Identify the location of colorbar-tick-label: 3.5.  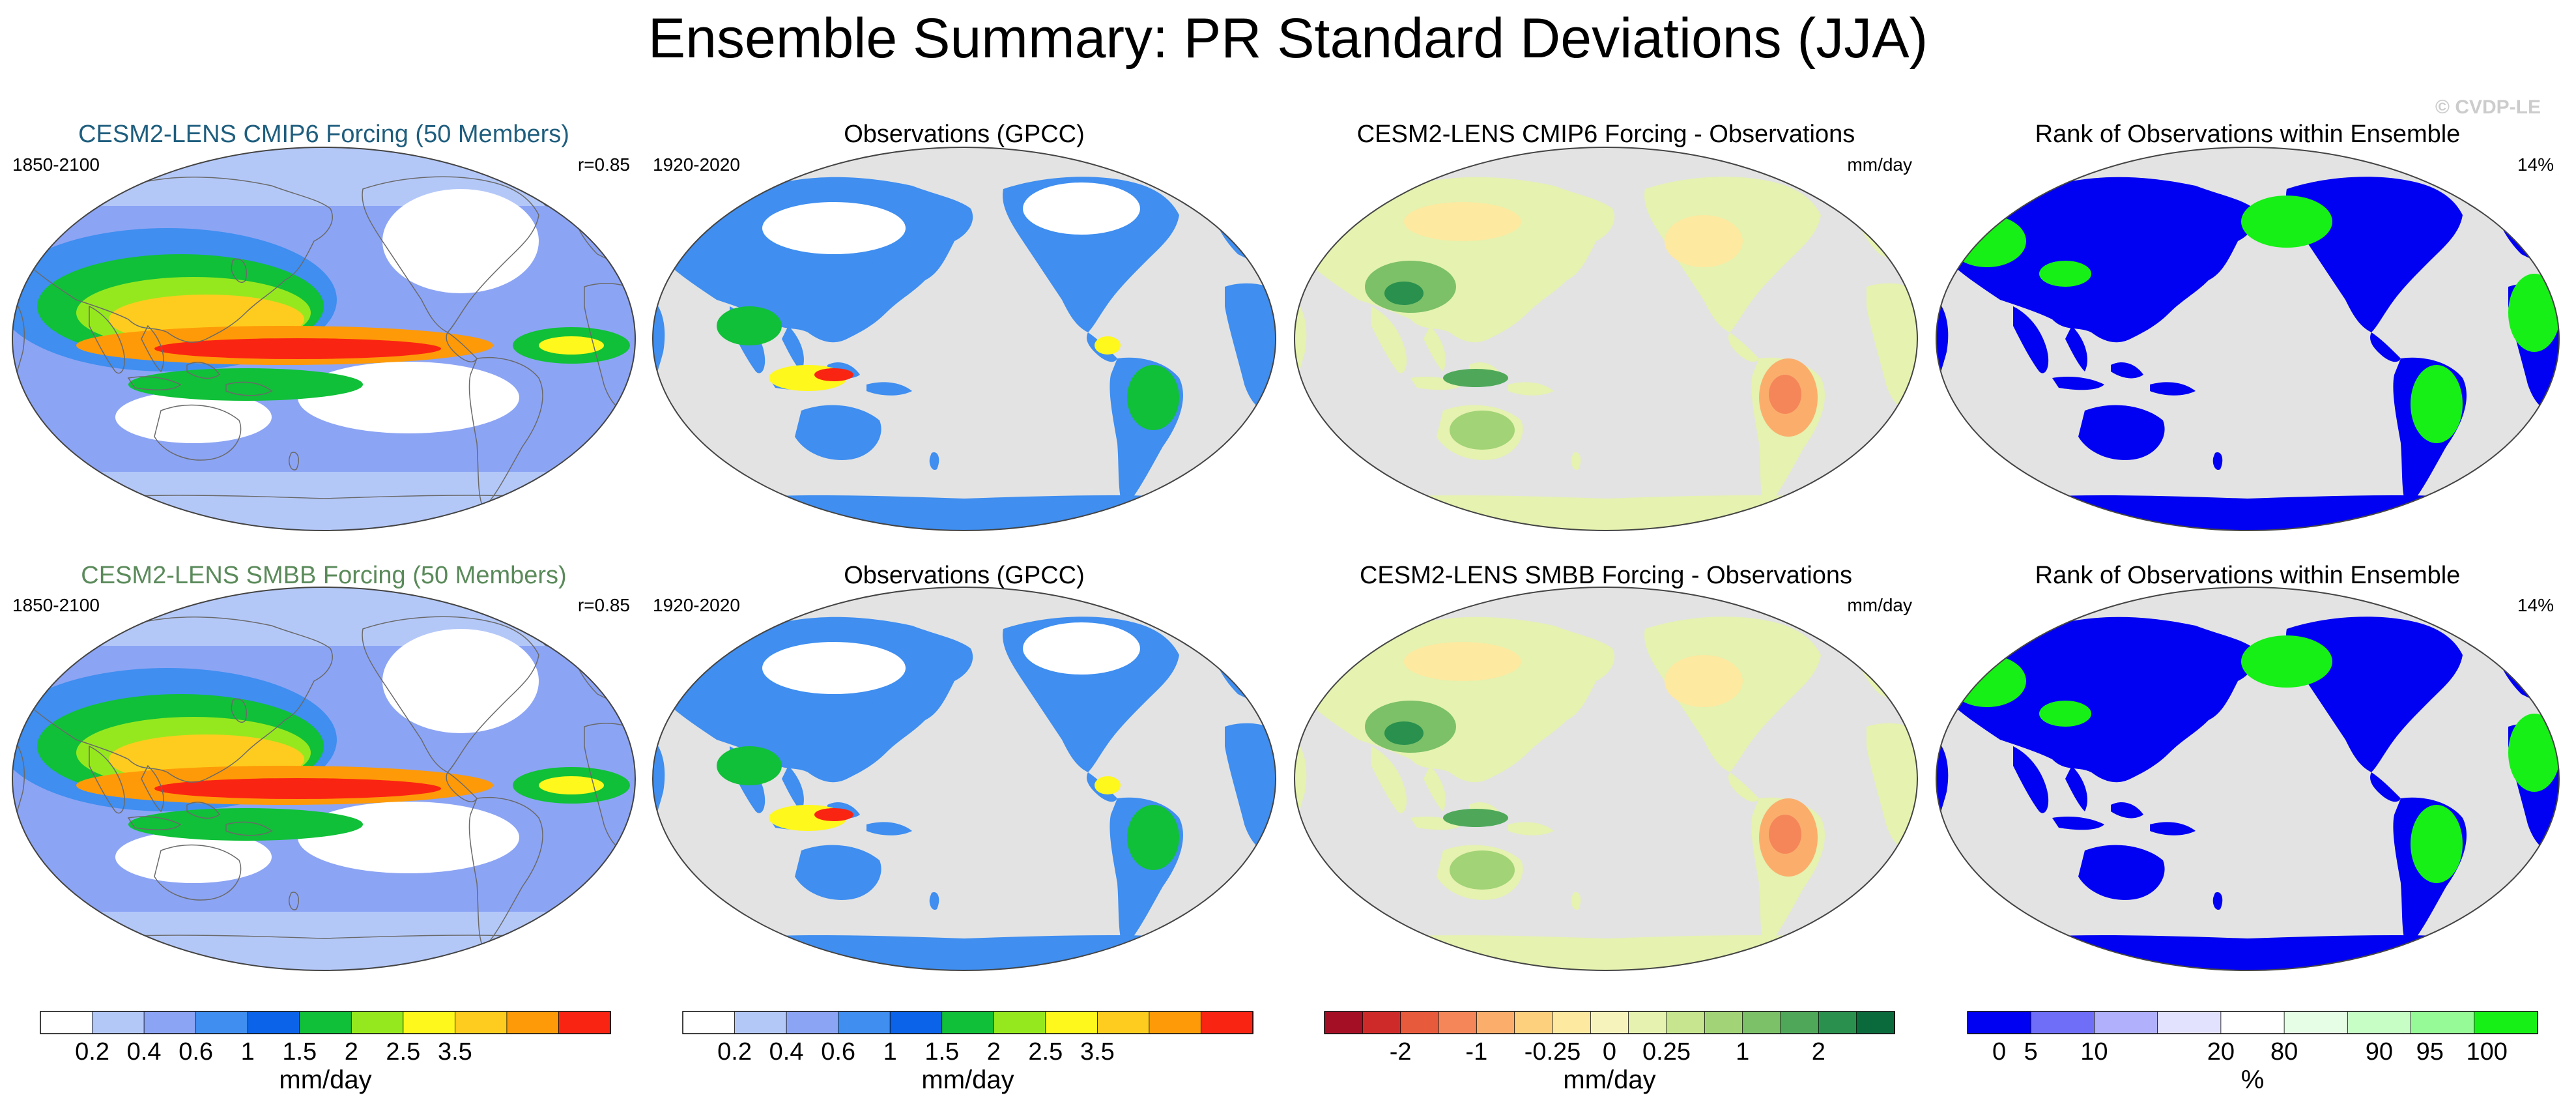
(1097, 1052).